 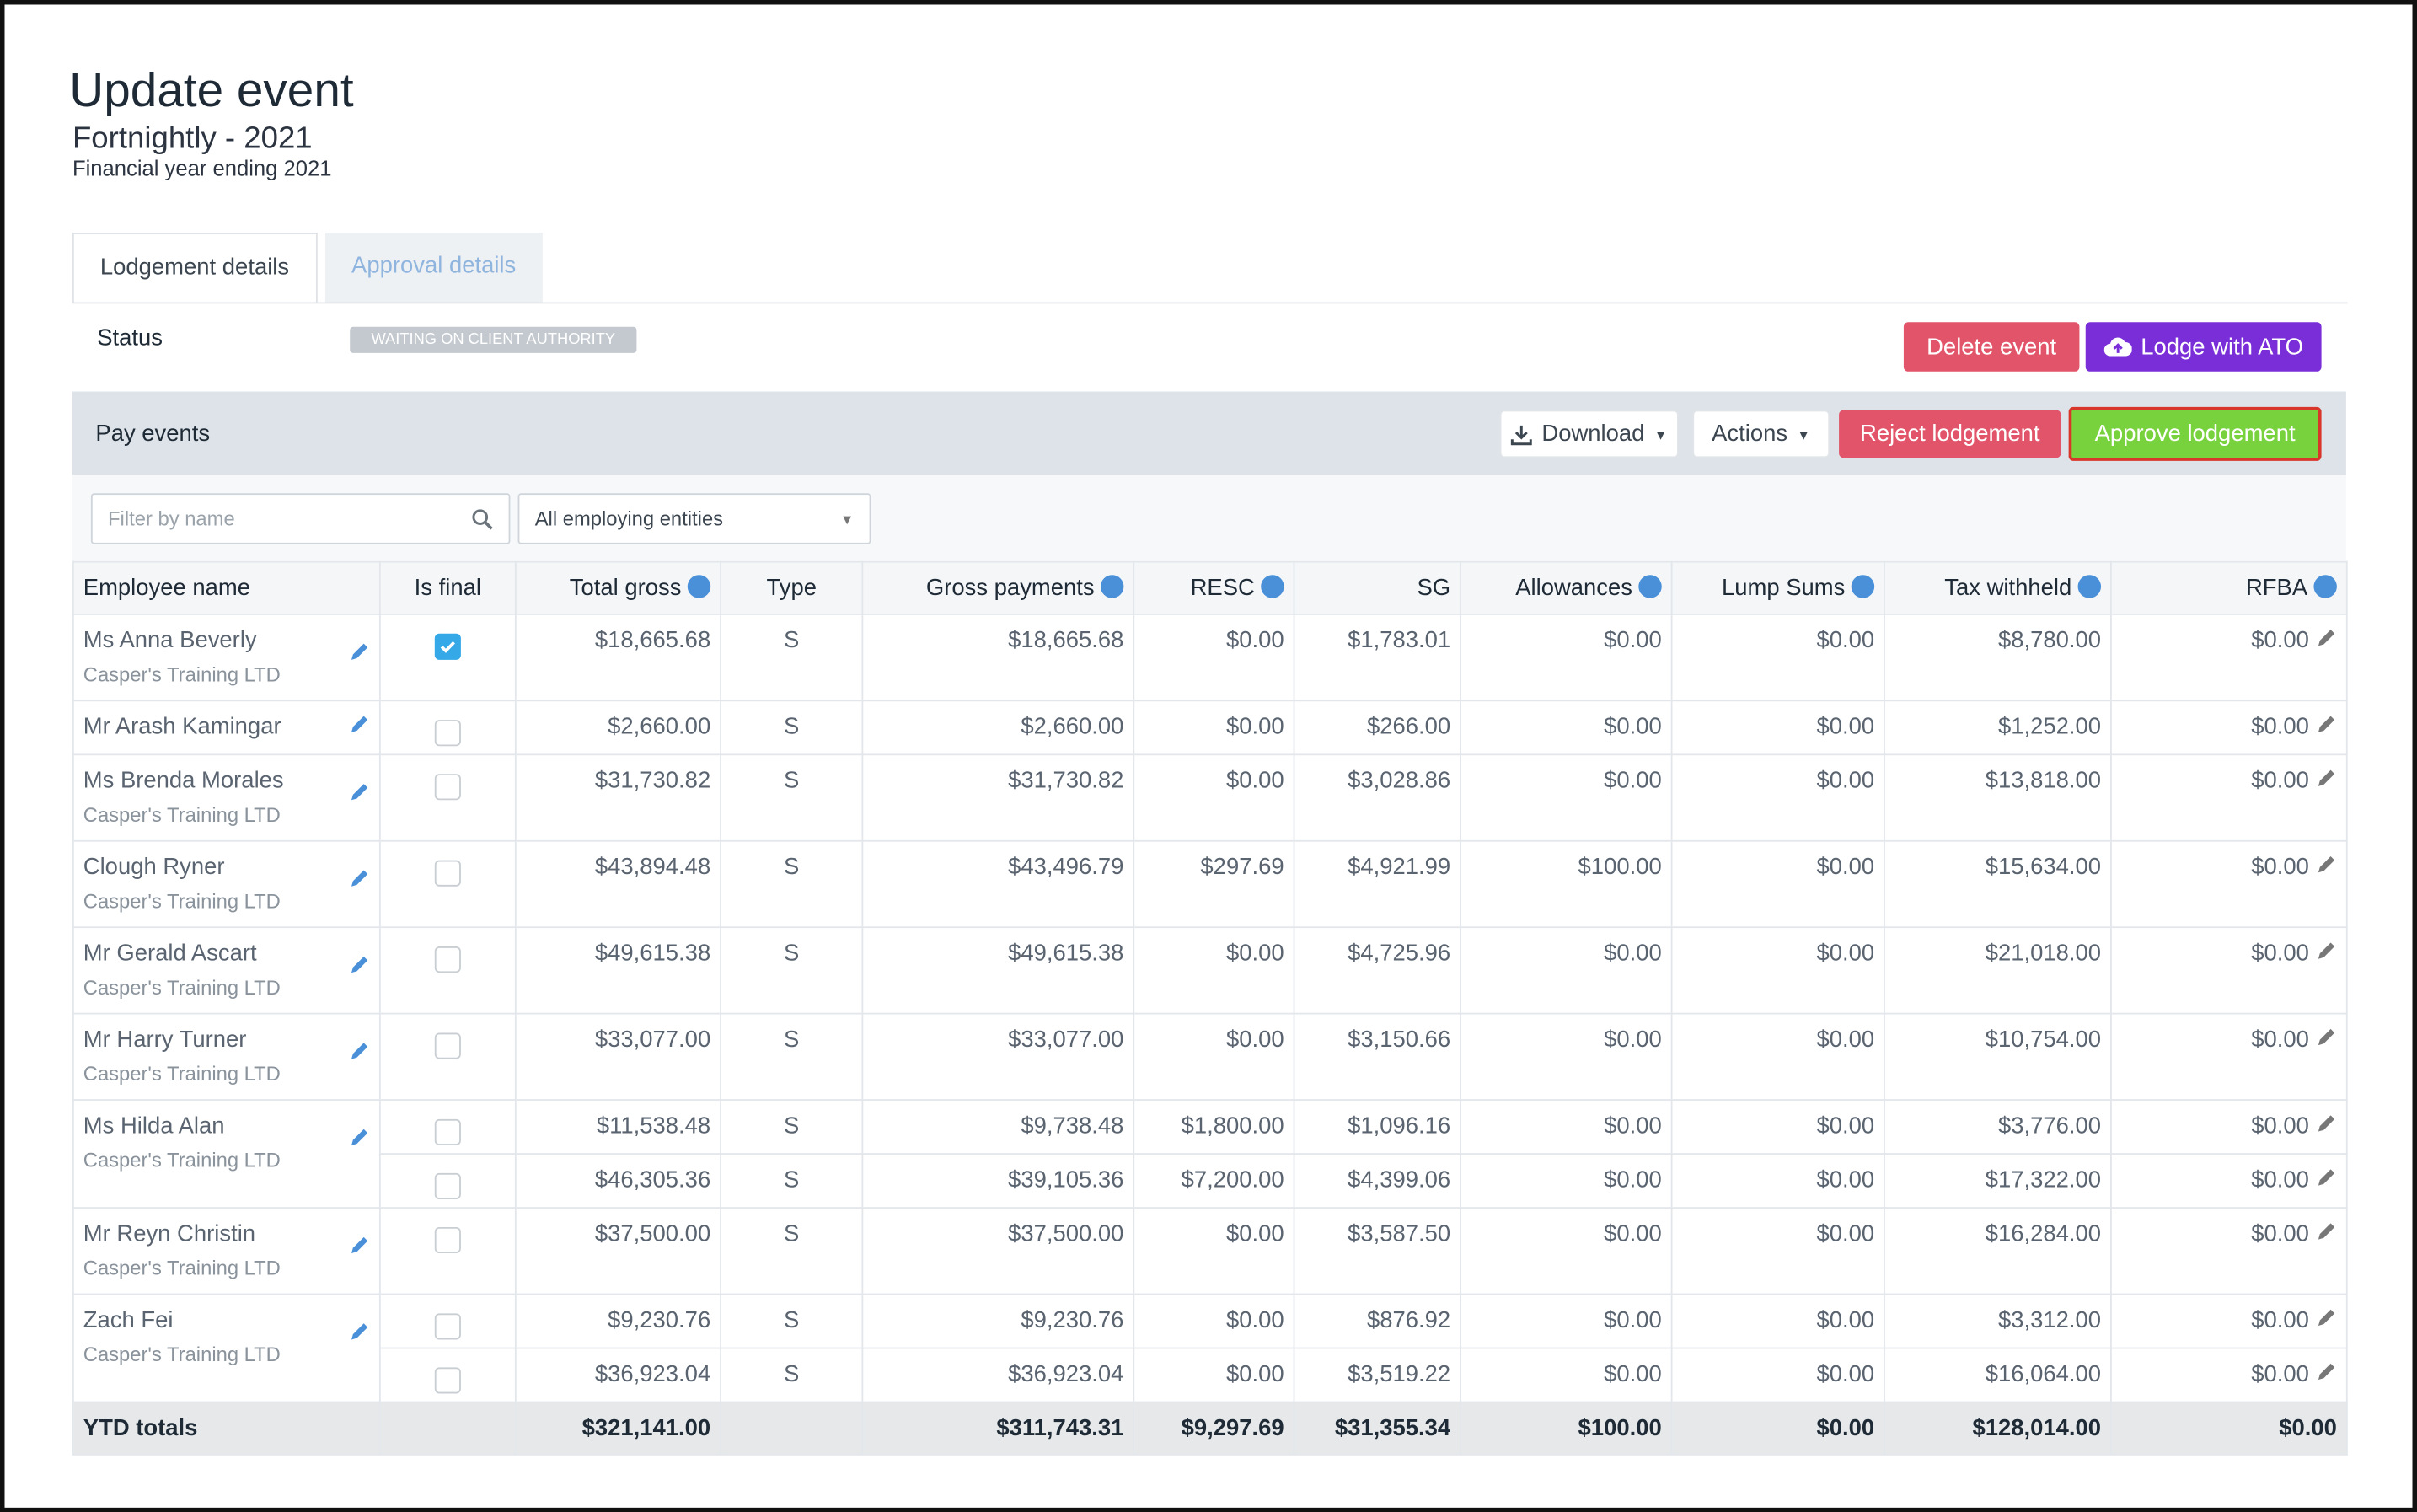 What do you see at coordinates (1778, 1428) in the screenshot?
I see `totals-cell: $0.00` at bounding box center [1778, 1428].